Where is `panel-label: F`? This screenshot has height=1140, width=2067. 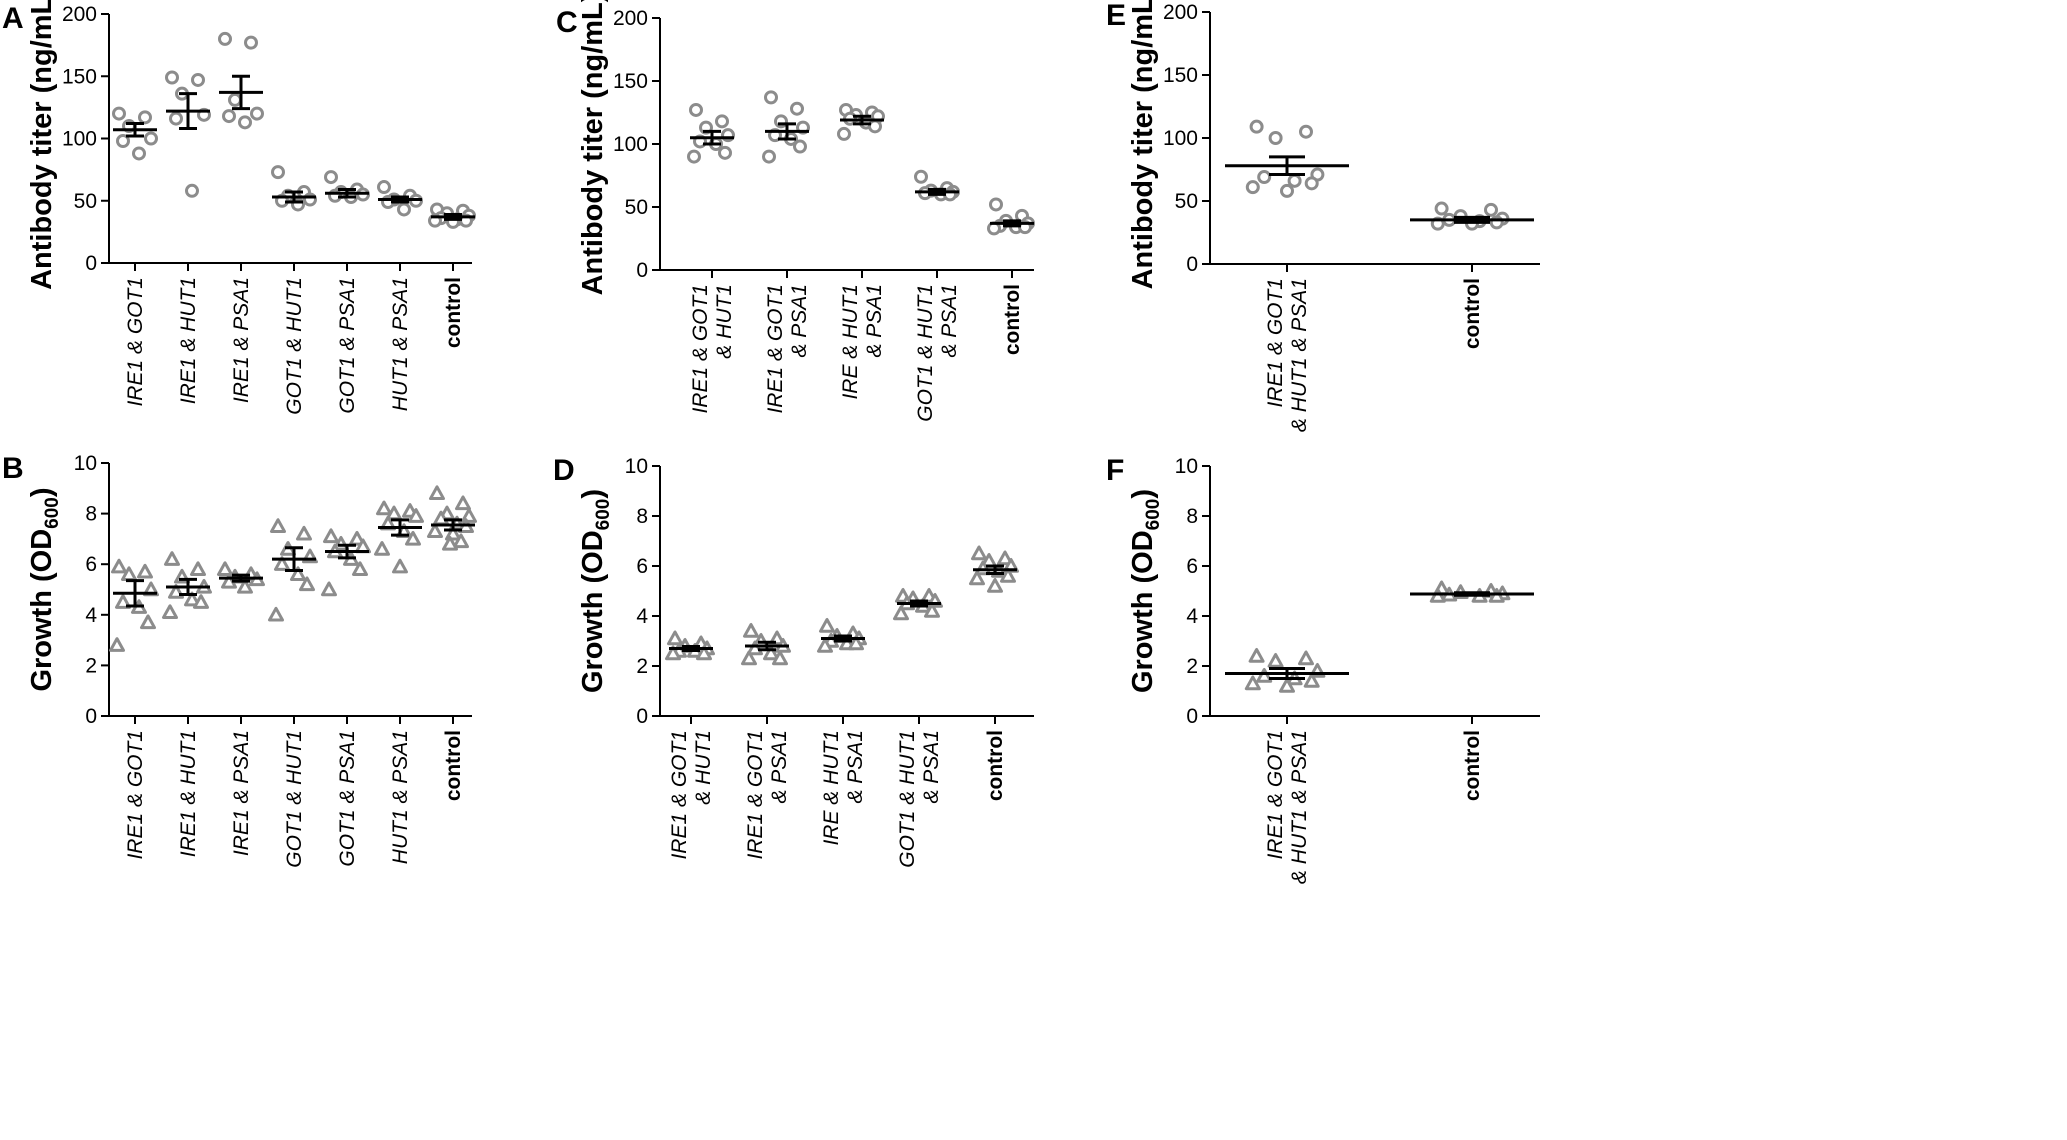
panel-label: F is located at coordinates (1115, 470).